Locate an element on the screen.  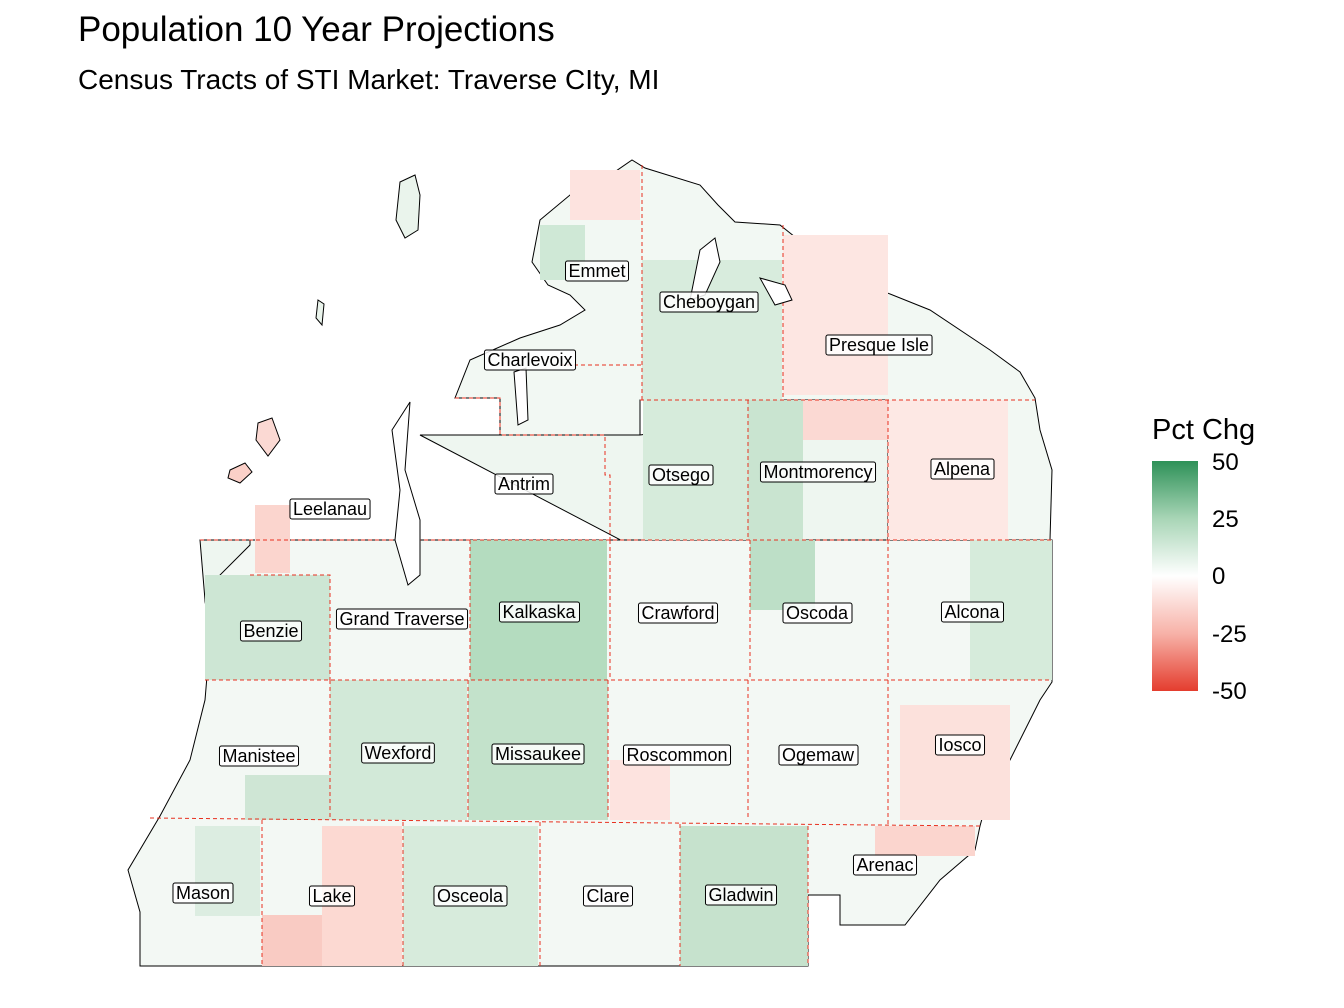
county-name: Kalkaska is located at coordinates (539, 612).